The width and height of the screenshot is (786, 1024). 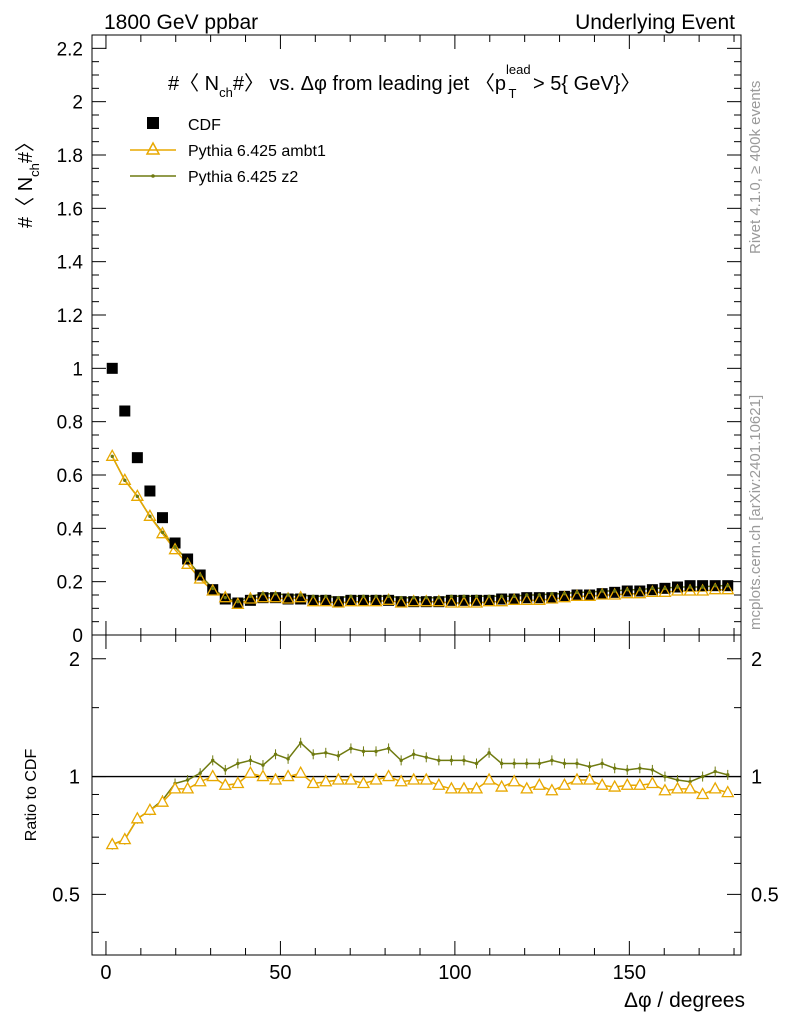 What do you see at coordinates (655, 22) in the screenshot?
I see `header-right: Underlying Event` at bounding box center [655, 22].